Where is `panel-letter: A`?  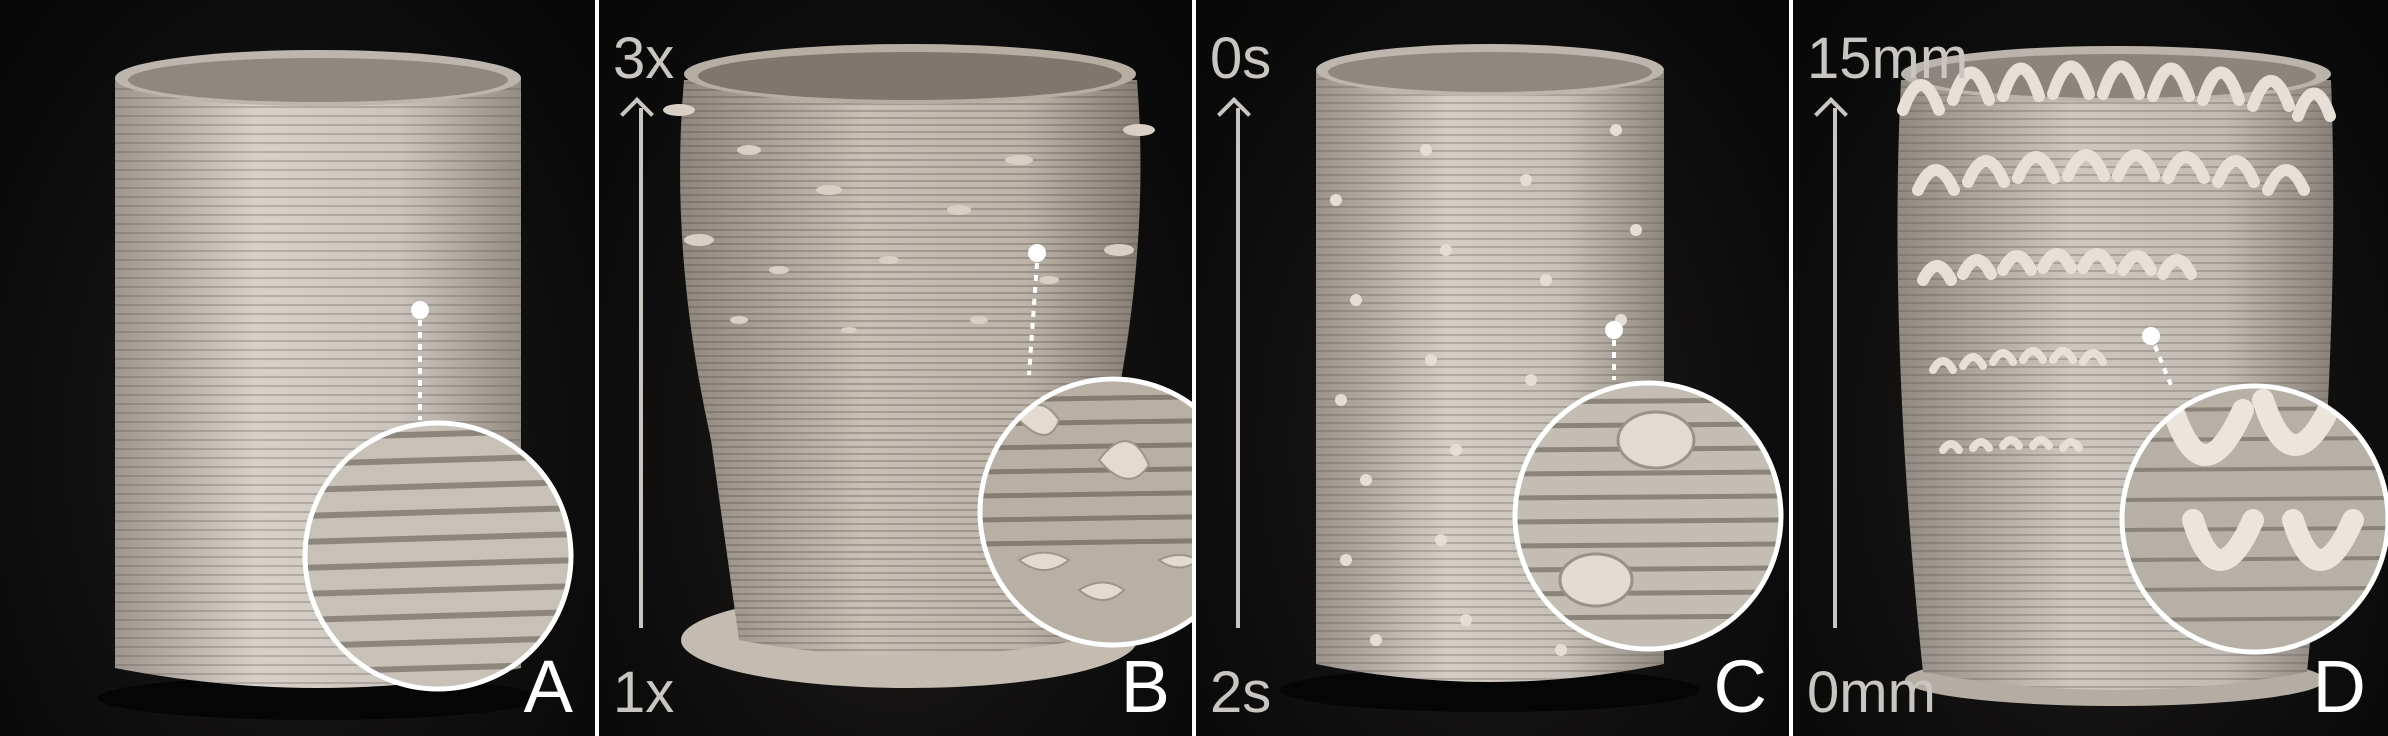
panel-letter: A is located at coordinates (548, 687).